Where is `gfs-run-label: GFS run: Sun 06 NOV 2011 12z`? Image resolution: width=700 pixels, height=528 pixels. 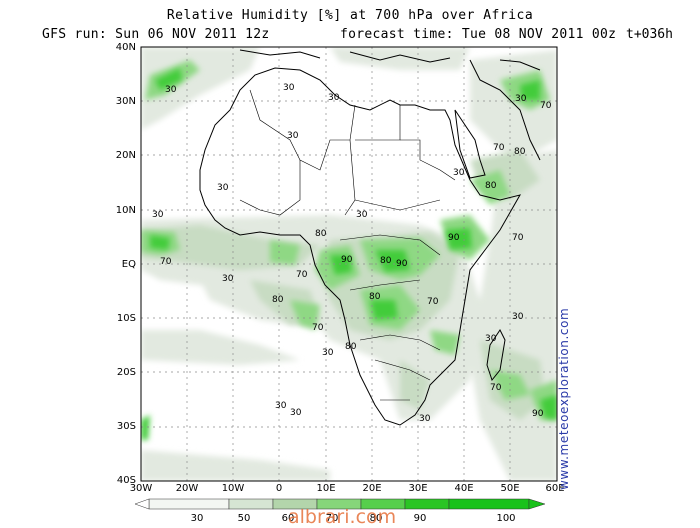
gfs-run-label: GFS run: Sun 06 NOV 2011 12z is located at coordinates (156, 34).